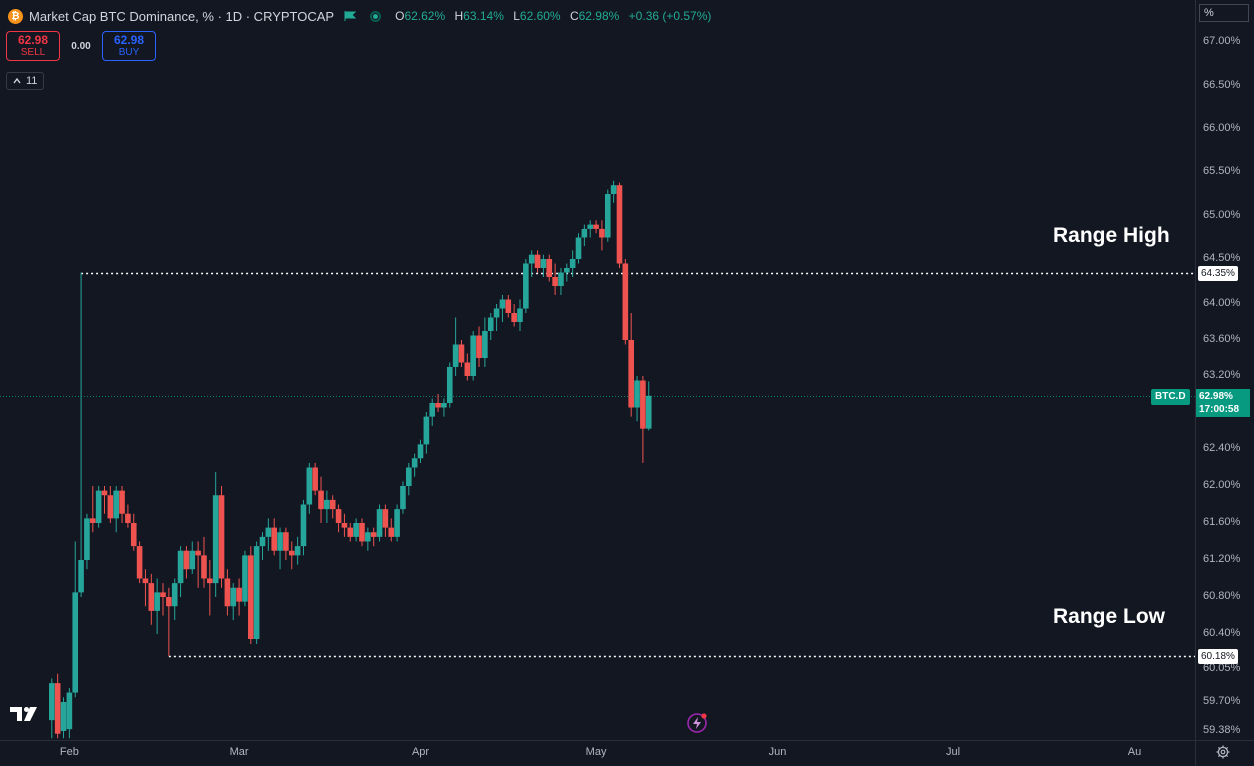 This screenshot has height=766, width=1254. I want to click on lightning-icon, so click(697, 723).